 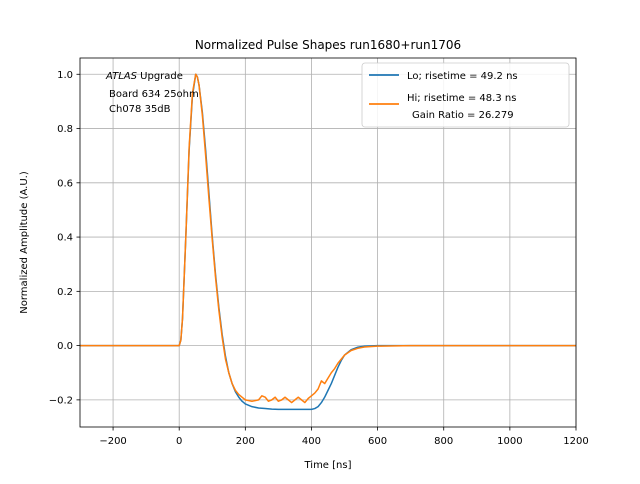 I want to click on legend-label-hi: Hi; risetime = 48.3 ns, so click(x=461, y=98).